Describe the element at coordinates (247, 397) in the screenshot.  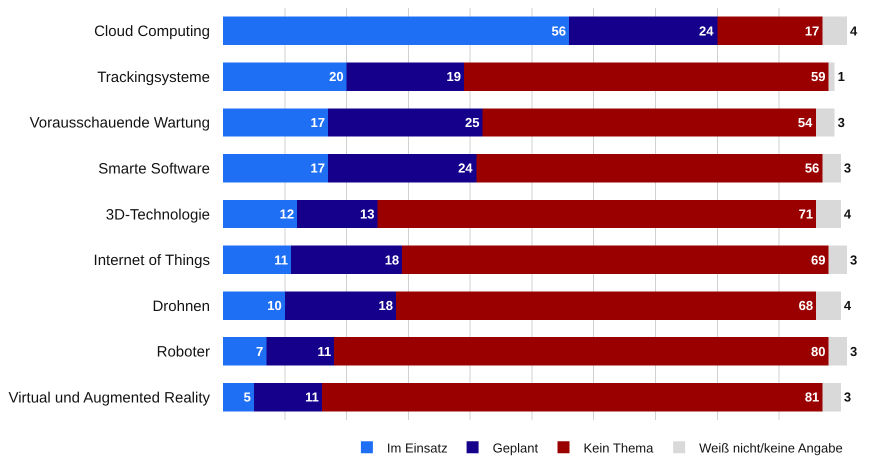
I see `data-label: 5` at that location.